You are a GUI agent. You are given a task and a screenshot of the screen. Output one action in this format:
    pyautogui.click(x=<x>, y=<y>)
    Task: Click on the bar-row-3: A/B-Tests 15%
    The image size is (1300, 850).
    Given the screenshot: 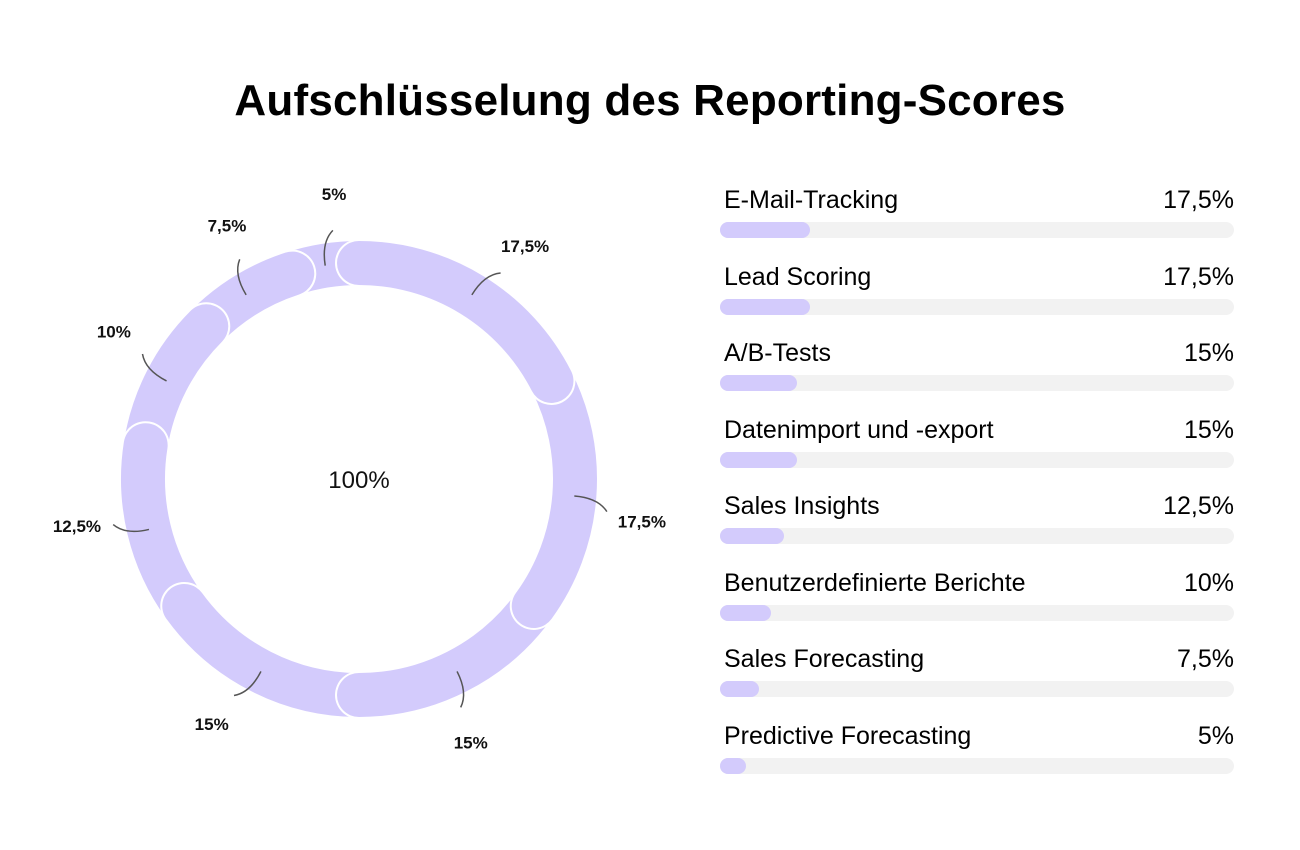 What is the action you would take?
    pyautogui.click(x=977, y=375)
    